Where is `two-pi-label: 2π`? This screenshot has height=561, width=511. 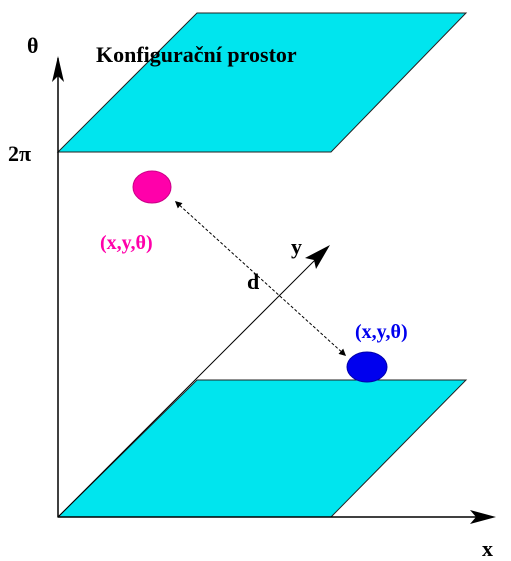
two-pi-label: 2π is located at coordinates (19, 153).